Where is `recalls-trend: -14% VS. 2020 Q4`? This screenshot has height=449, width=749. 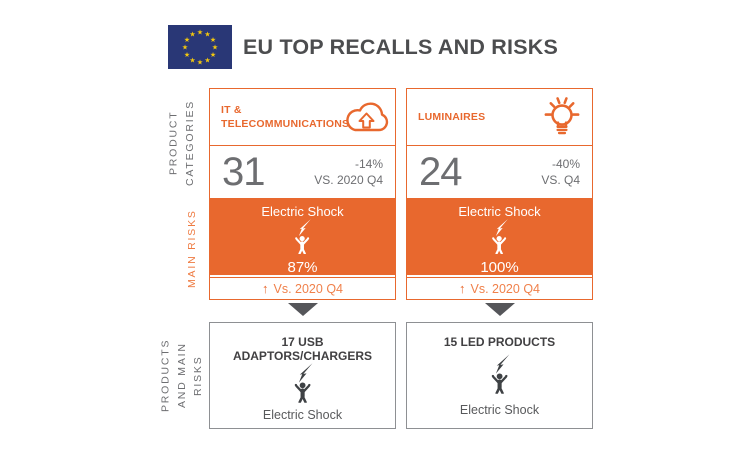
recalls-trend: -14% VS. 2020 Q4 is located at coordinates (348, 172).